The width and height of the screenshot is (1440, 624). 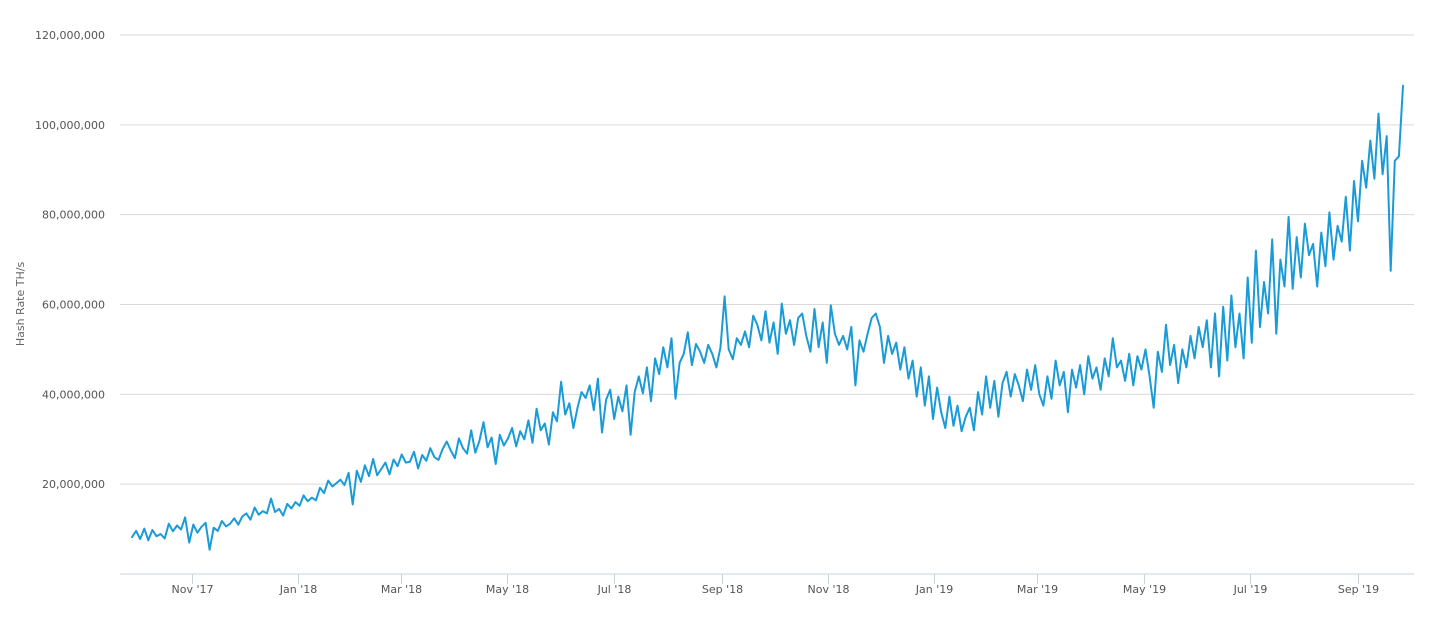 What do you see at coordinates (1358, 589) in the screenshot?
I see `x-tick-label: Sep '19` at bounding box center [1358, 589].